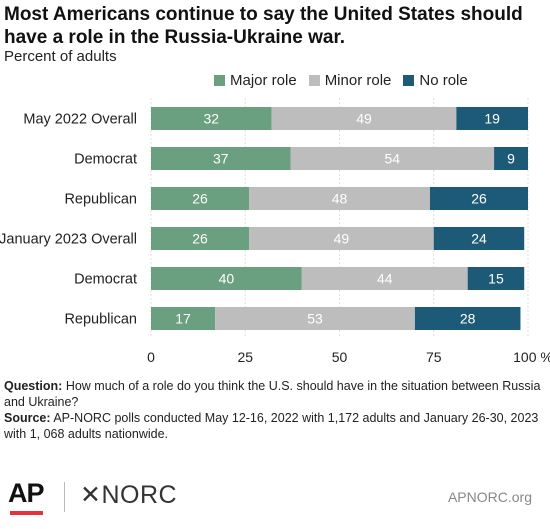 The width and height of the screenshot is (550, 529). I want to click on bar-value-label: 19, so click(492, 119).